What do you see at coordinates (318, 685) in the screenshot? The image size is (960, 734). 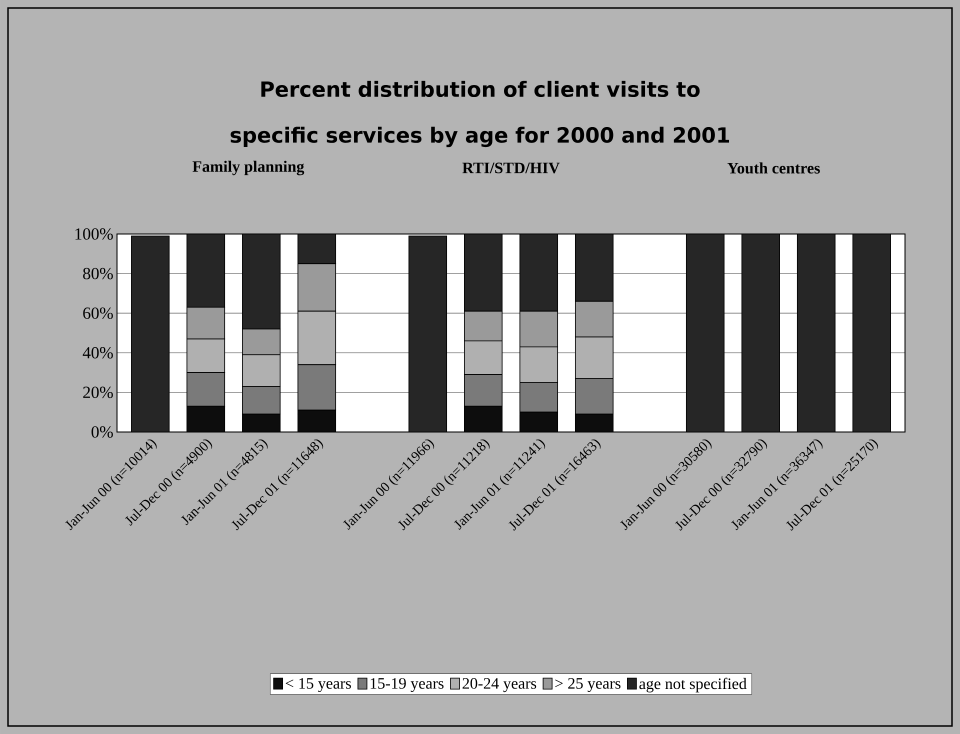 I see `legend-label: < 15 years` at bounding box center [318, 685].